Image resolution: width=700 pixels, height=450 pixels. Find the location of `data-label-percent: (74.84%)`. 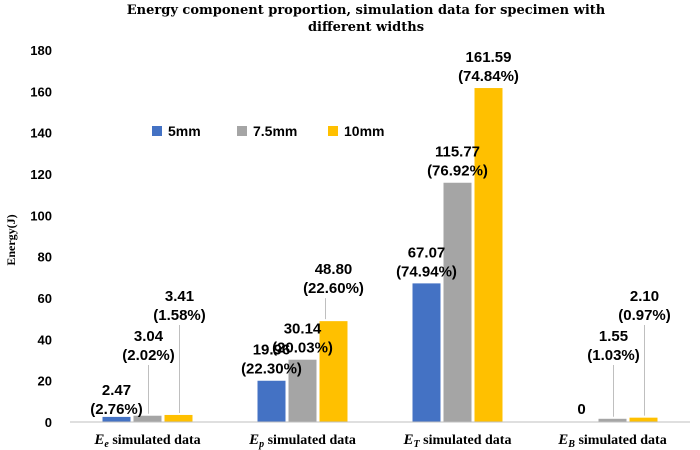

data-label-percent: (74.84%) is located at coordinates (488, 76).